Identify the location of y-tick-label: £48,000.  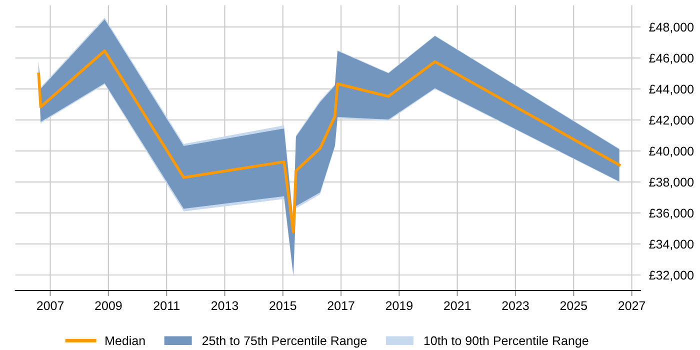
(671, 28).